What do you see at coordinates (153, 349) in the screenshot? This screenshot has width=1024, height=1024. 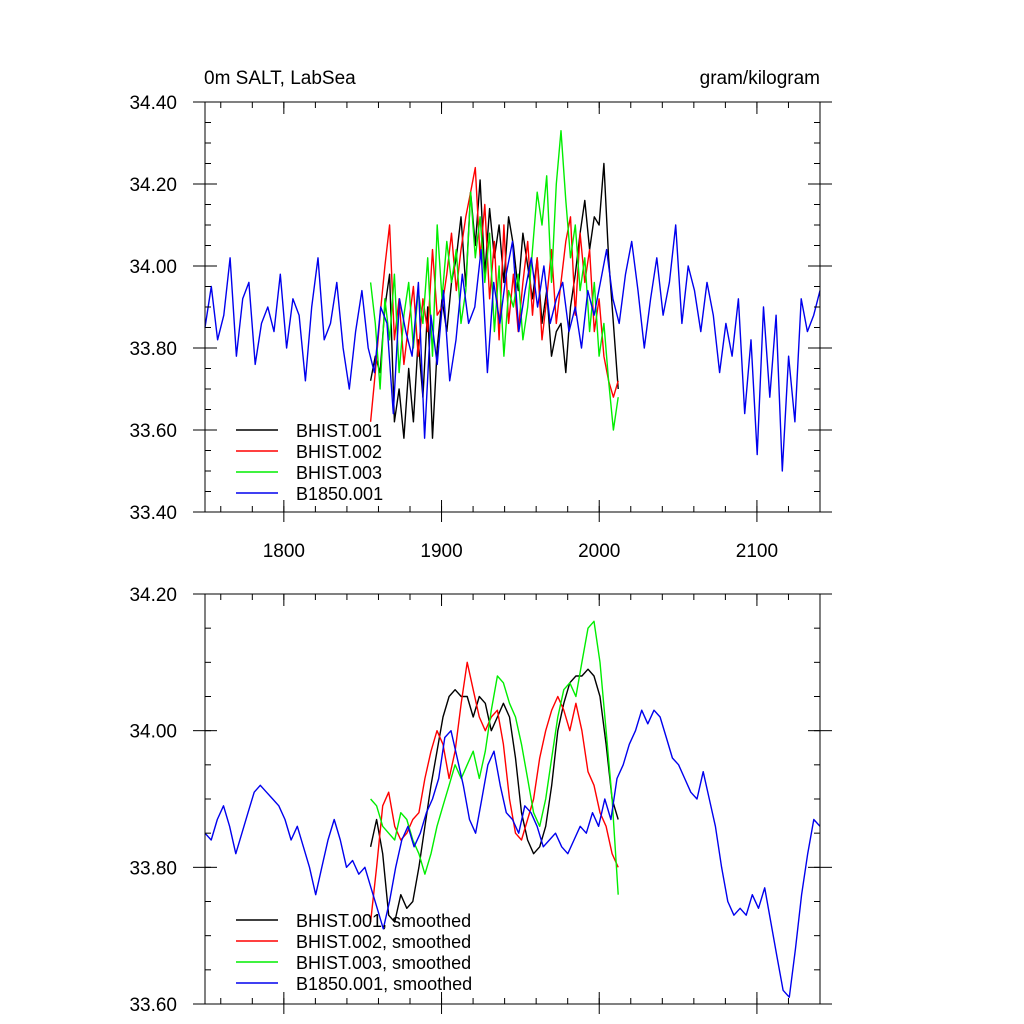 I see `top-y-tick-label: 33.80` at bounding box center [153, 349].